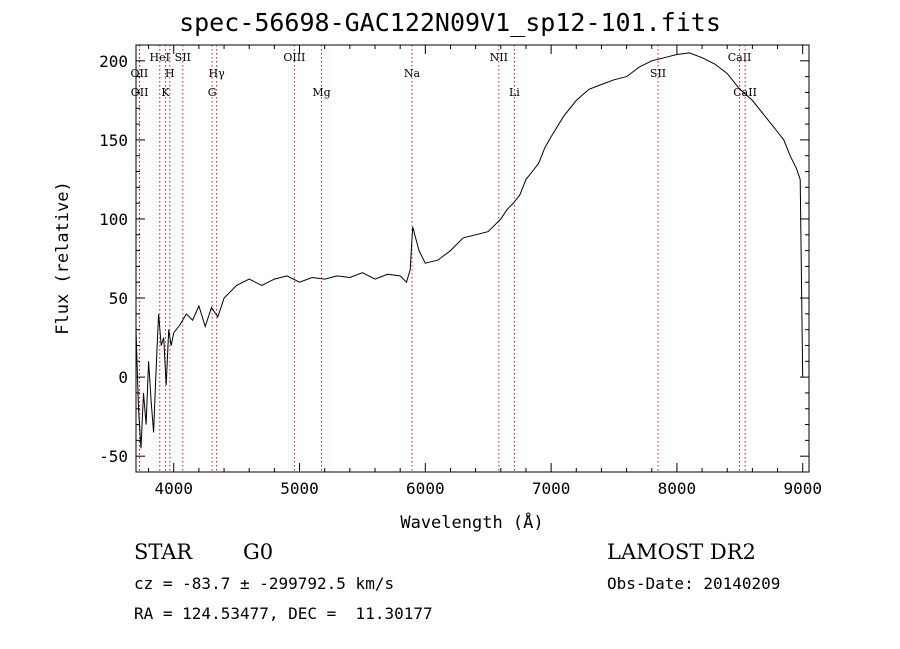  What do you see at coordinates (283, 613) in the screenshot?
I see `ra-dec-coordinates: RA = 124.53477, DEC = 11.30177` at bounding box center [283, 613].